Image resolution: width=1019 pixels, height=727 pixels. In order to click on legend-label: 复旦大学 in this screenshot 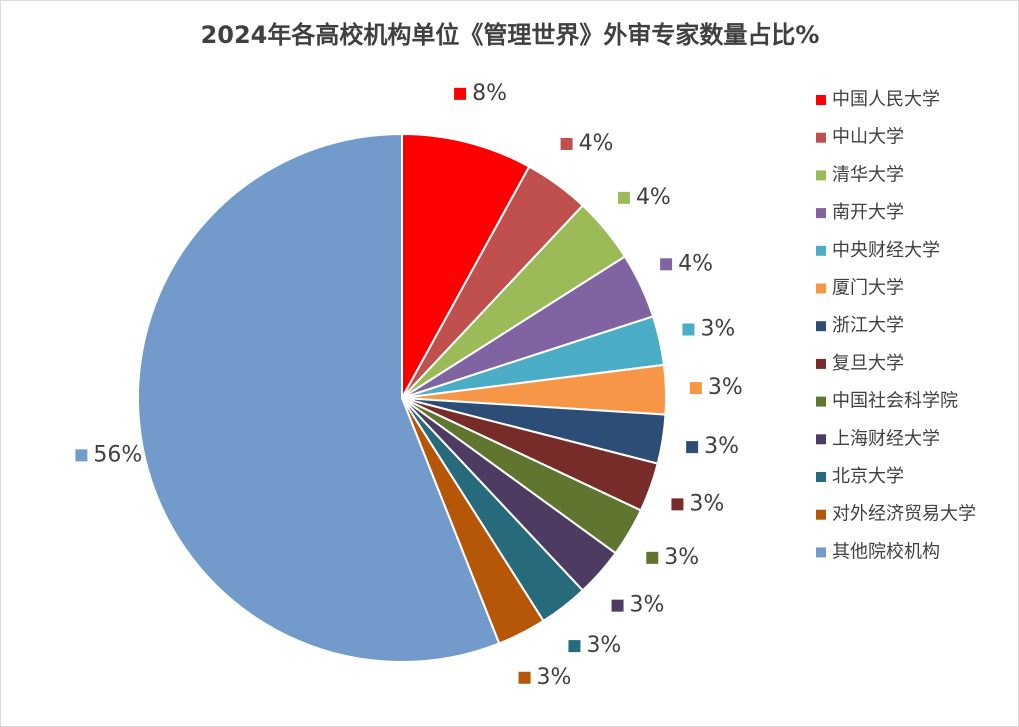, I will do `click(868, 363)`.